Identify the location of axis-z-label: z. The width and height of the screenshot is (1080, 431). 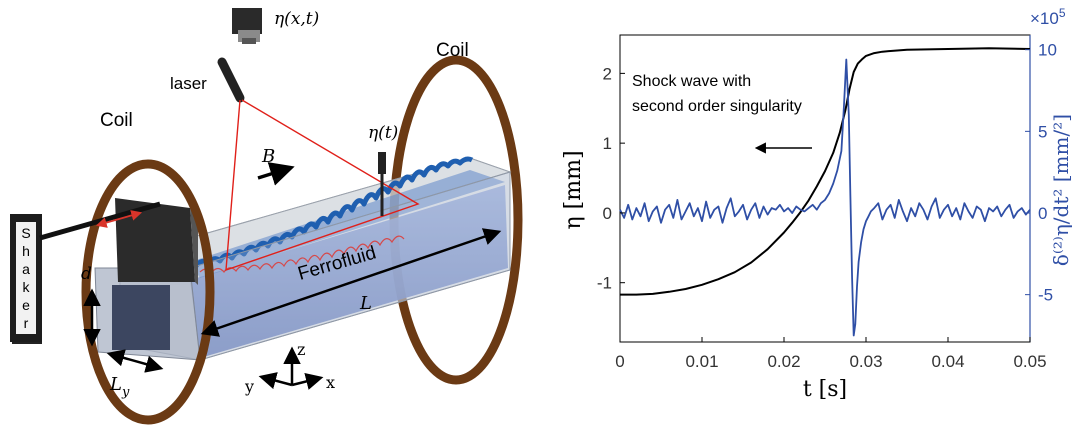
(301, 349).